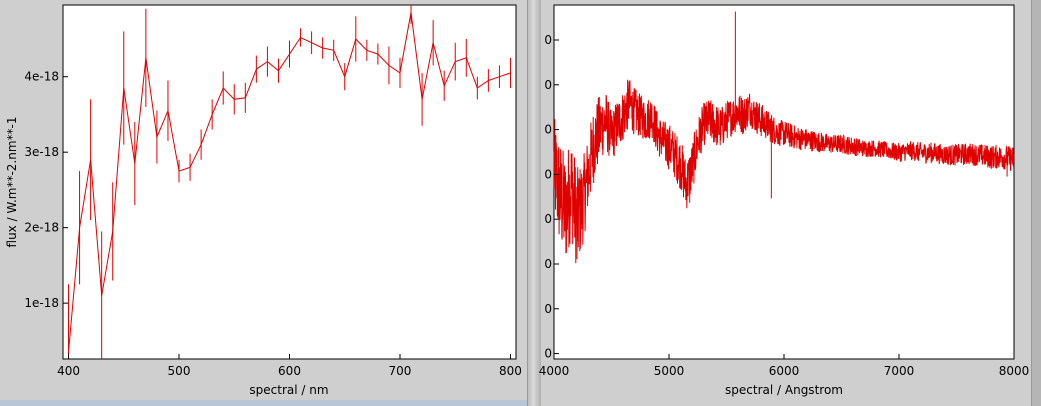 The height and width of the screenshot is (406, 1041). Describe the element at coordinates (510, 371) in the screenshot. I see `left-x-tick-label: 800` at that location.